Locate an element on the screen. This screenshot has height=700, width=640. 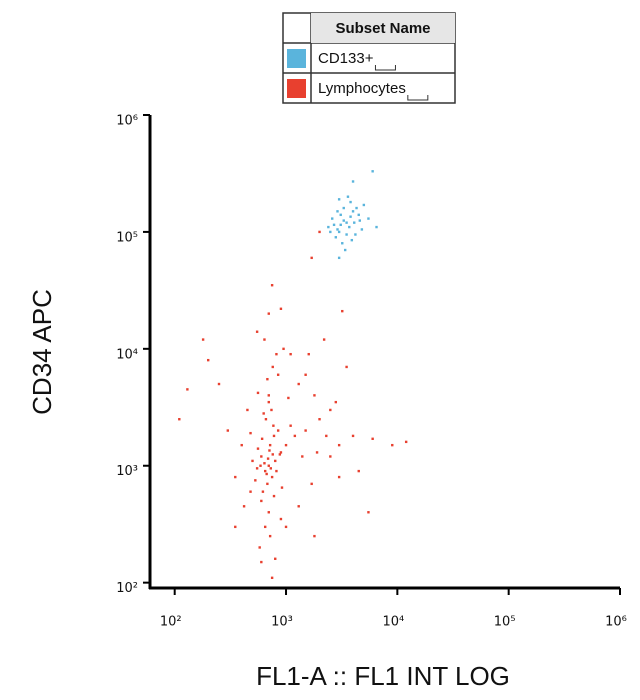
legend-title: Subset Name is located at coordinates (382, 28).